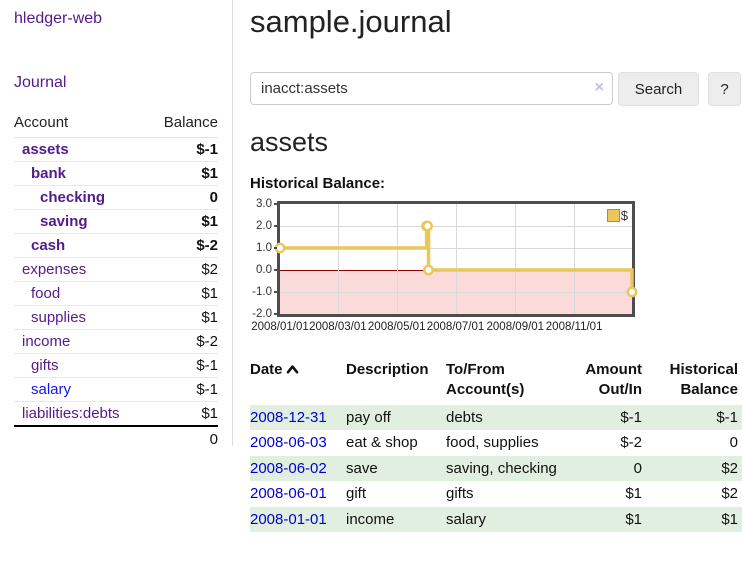 The image size is (742, 582). Describe the element at coordinates (396, 468) in the screenshot. I see `transaction-description: save` at that location.